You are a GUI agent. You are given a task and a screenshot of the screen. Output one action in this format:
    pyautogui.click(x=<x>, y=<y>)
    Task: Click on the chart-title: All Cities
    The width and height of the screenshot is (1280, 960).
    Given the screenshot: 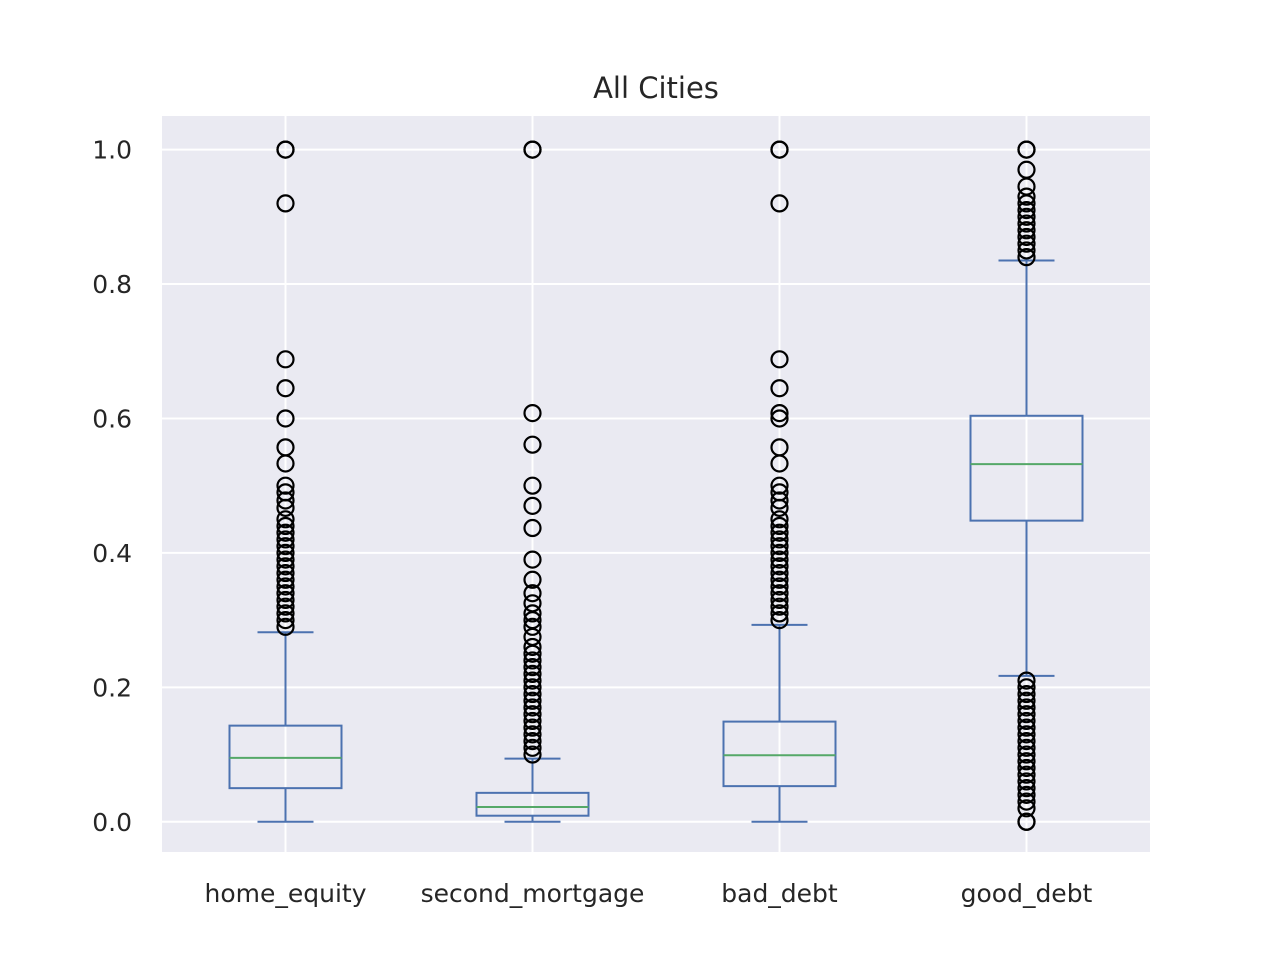 What is the action you would take?
    pyautogui.click(x=656, y=88)
    